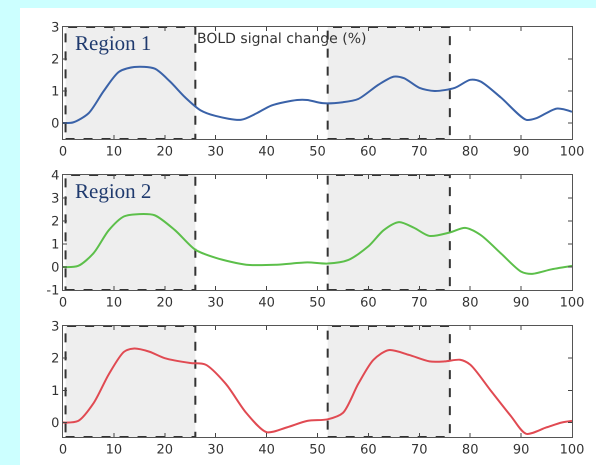 The height and width of the screenshot is (465, 596). Describe the element at coordinates (113, 43) in the screenshot. I see `annotation: Region 1` at that location.